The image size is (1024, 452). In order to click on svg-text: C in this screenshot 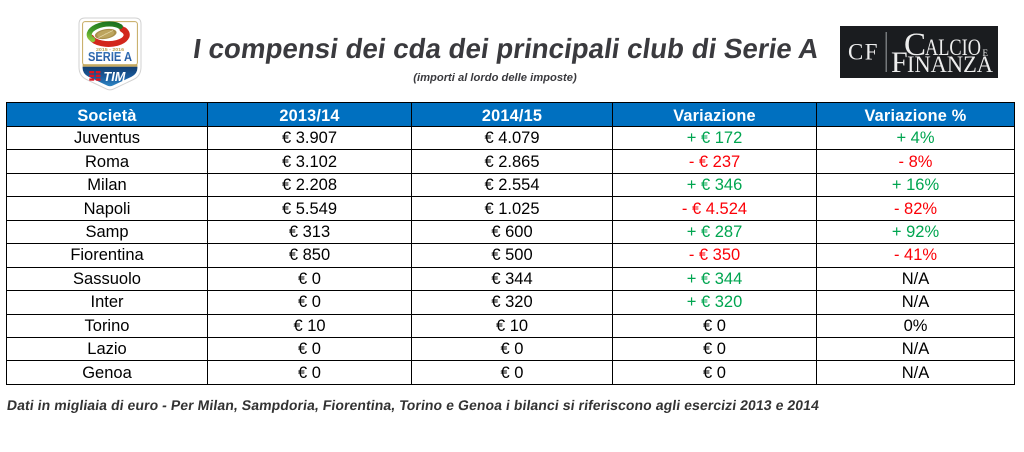, I will do `click(915, 45)`.